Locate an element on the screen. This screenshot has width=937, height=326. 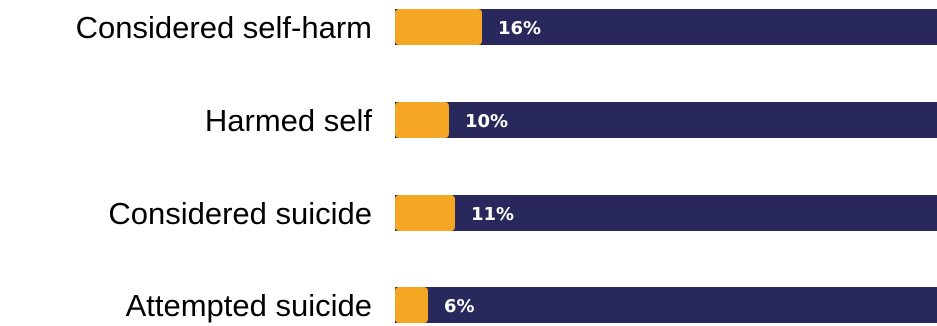
bar-remainder-considered-suicide is located at coordinates (666, 213).